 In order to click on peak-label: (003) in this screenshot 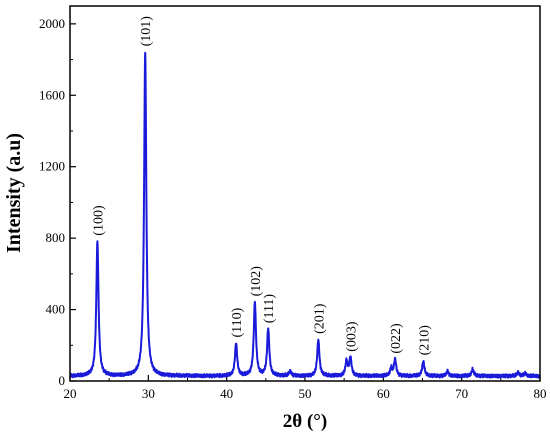, I will do `click(351, 336)`.